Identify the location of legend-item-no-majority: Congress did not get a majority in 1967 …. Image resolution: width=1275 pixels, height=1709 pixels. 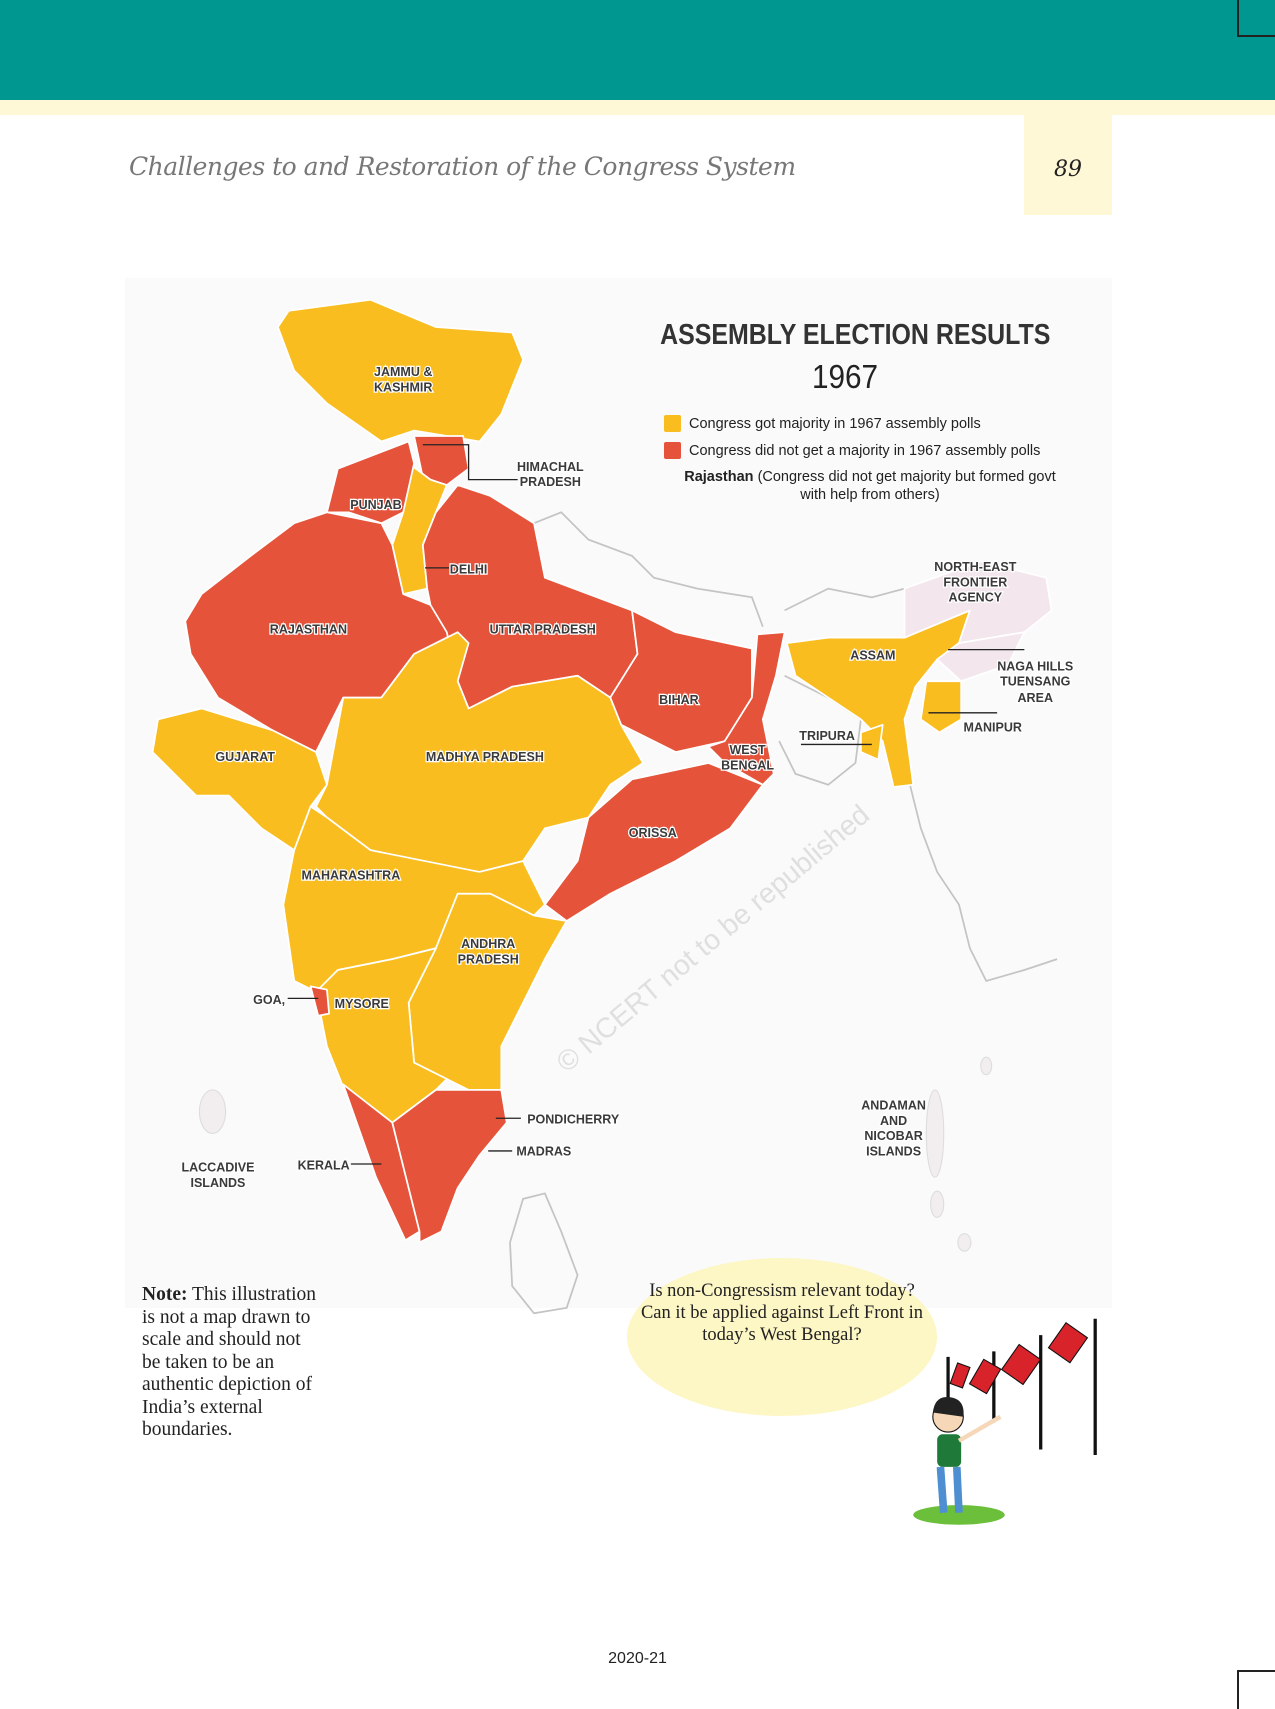
(852, 450).